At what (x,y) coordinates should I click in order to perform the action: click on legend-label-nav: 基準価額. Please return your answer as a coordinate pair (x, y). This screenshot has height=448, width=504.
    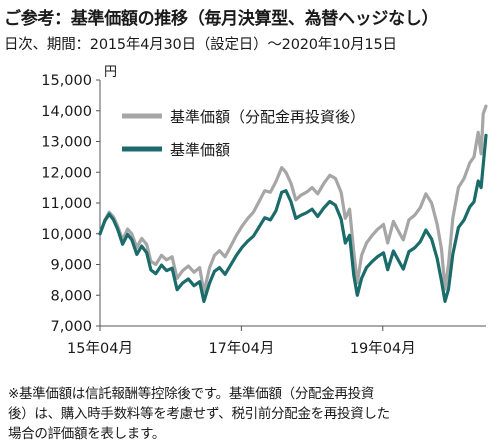
    Looking at the image, I should click on (200, 150).